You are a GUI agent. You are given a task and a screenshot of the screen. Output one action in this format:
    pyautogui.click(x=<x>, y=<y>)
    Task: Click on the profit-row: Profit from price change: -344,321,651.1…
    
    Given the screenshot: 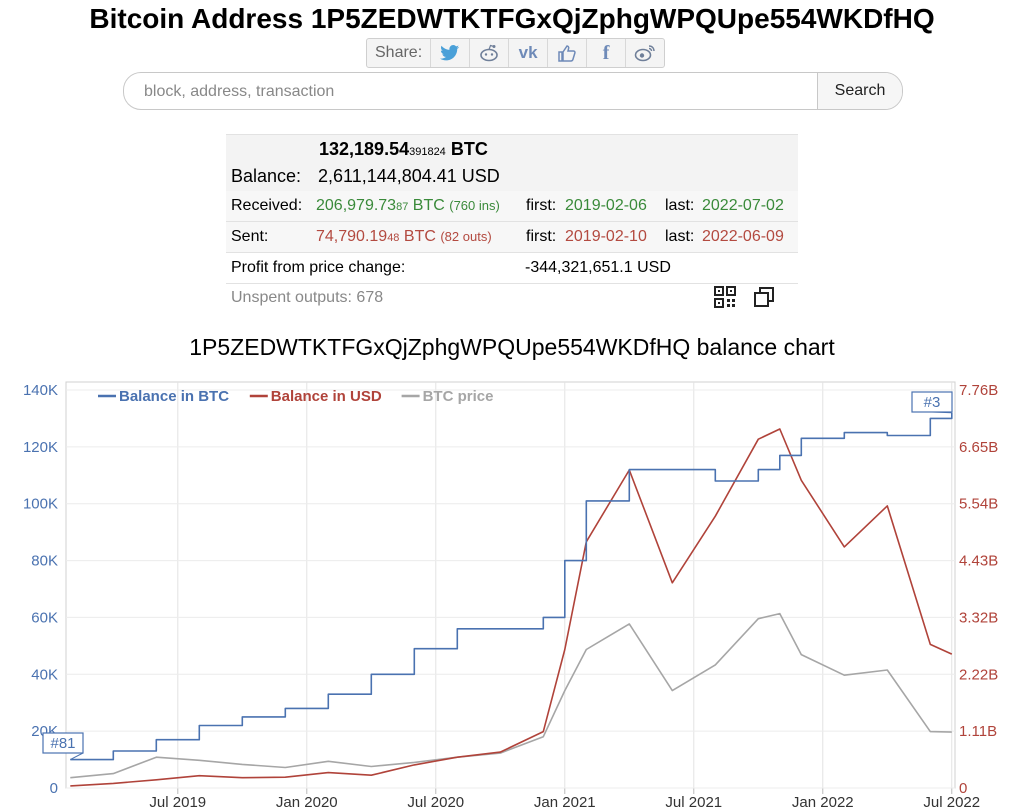 What is the action you would take?
    pyautogui.click(x=512, y=268)
    